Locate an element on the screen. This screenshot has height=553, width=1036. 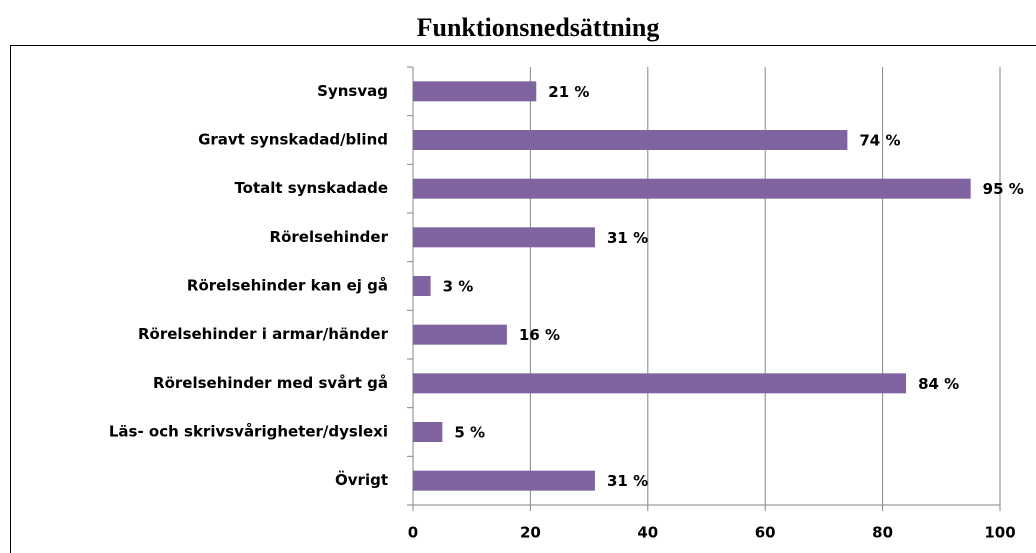
value-label: 16 % is located at coordinates (539, 335).